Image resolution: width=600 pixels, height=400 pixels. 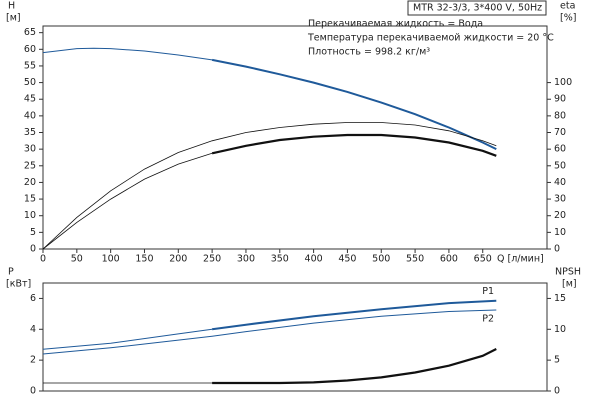 I want to click on y-tick-label: 2, so click(x=33, y=360).